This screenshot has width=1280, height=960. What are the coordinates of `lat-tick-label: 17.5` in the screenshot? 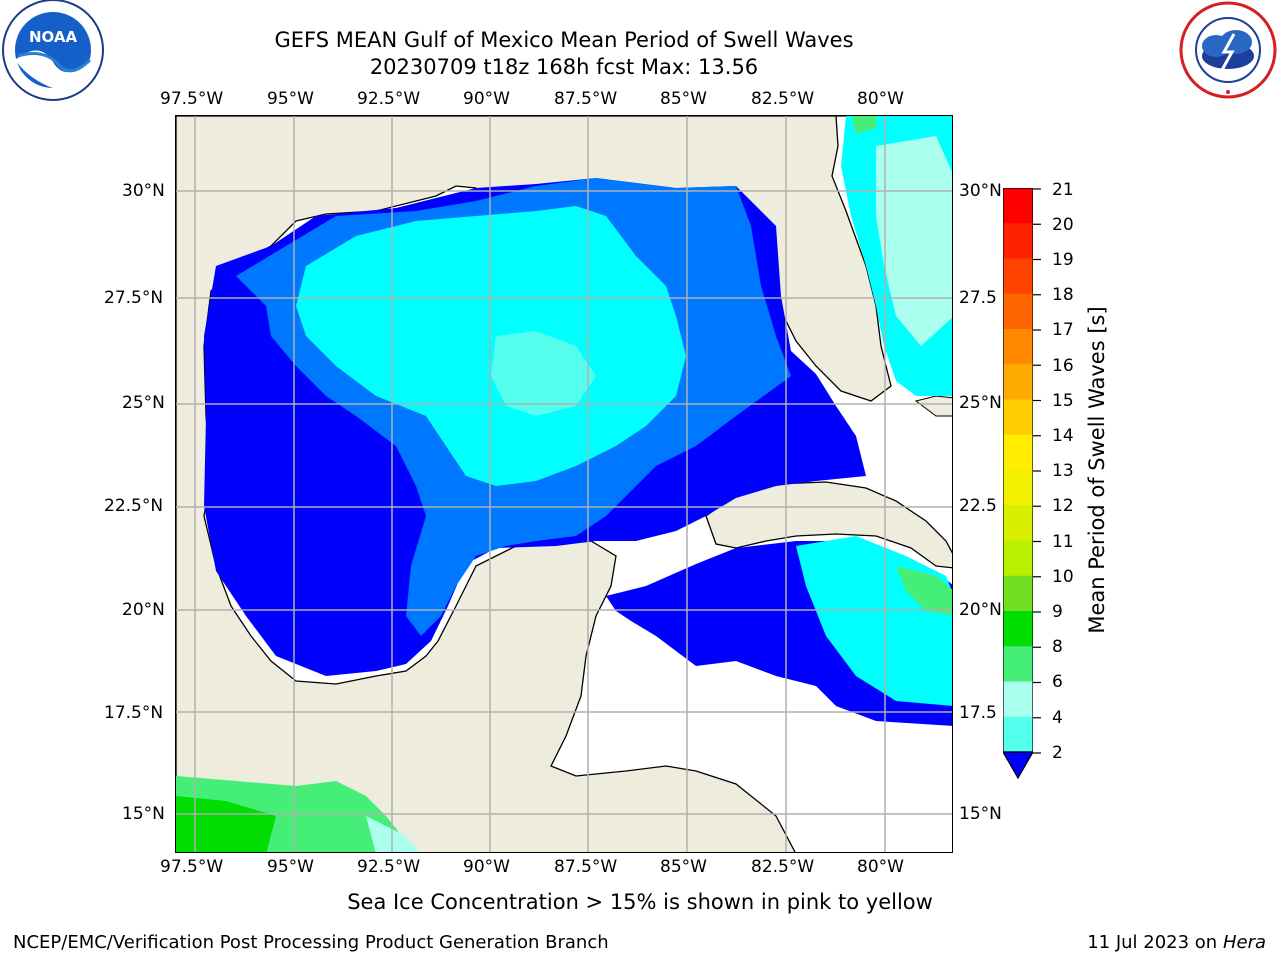 It's located at (978, 713).